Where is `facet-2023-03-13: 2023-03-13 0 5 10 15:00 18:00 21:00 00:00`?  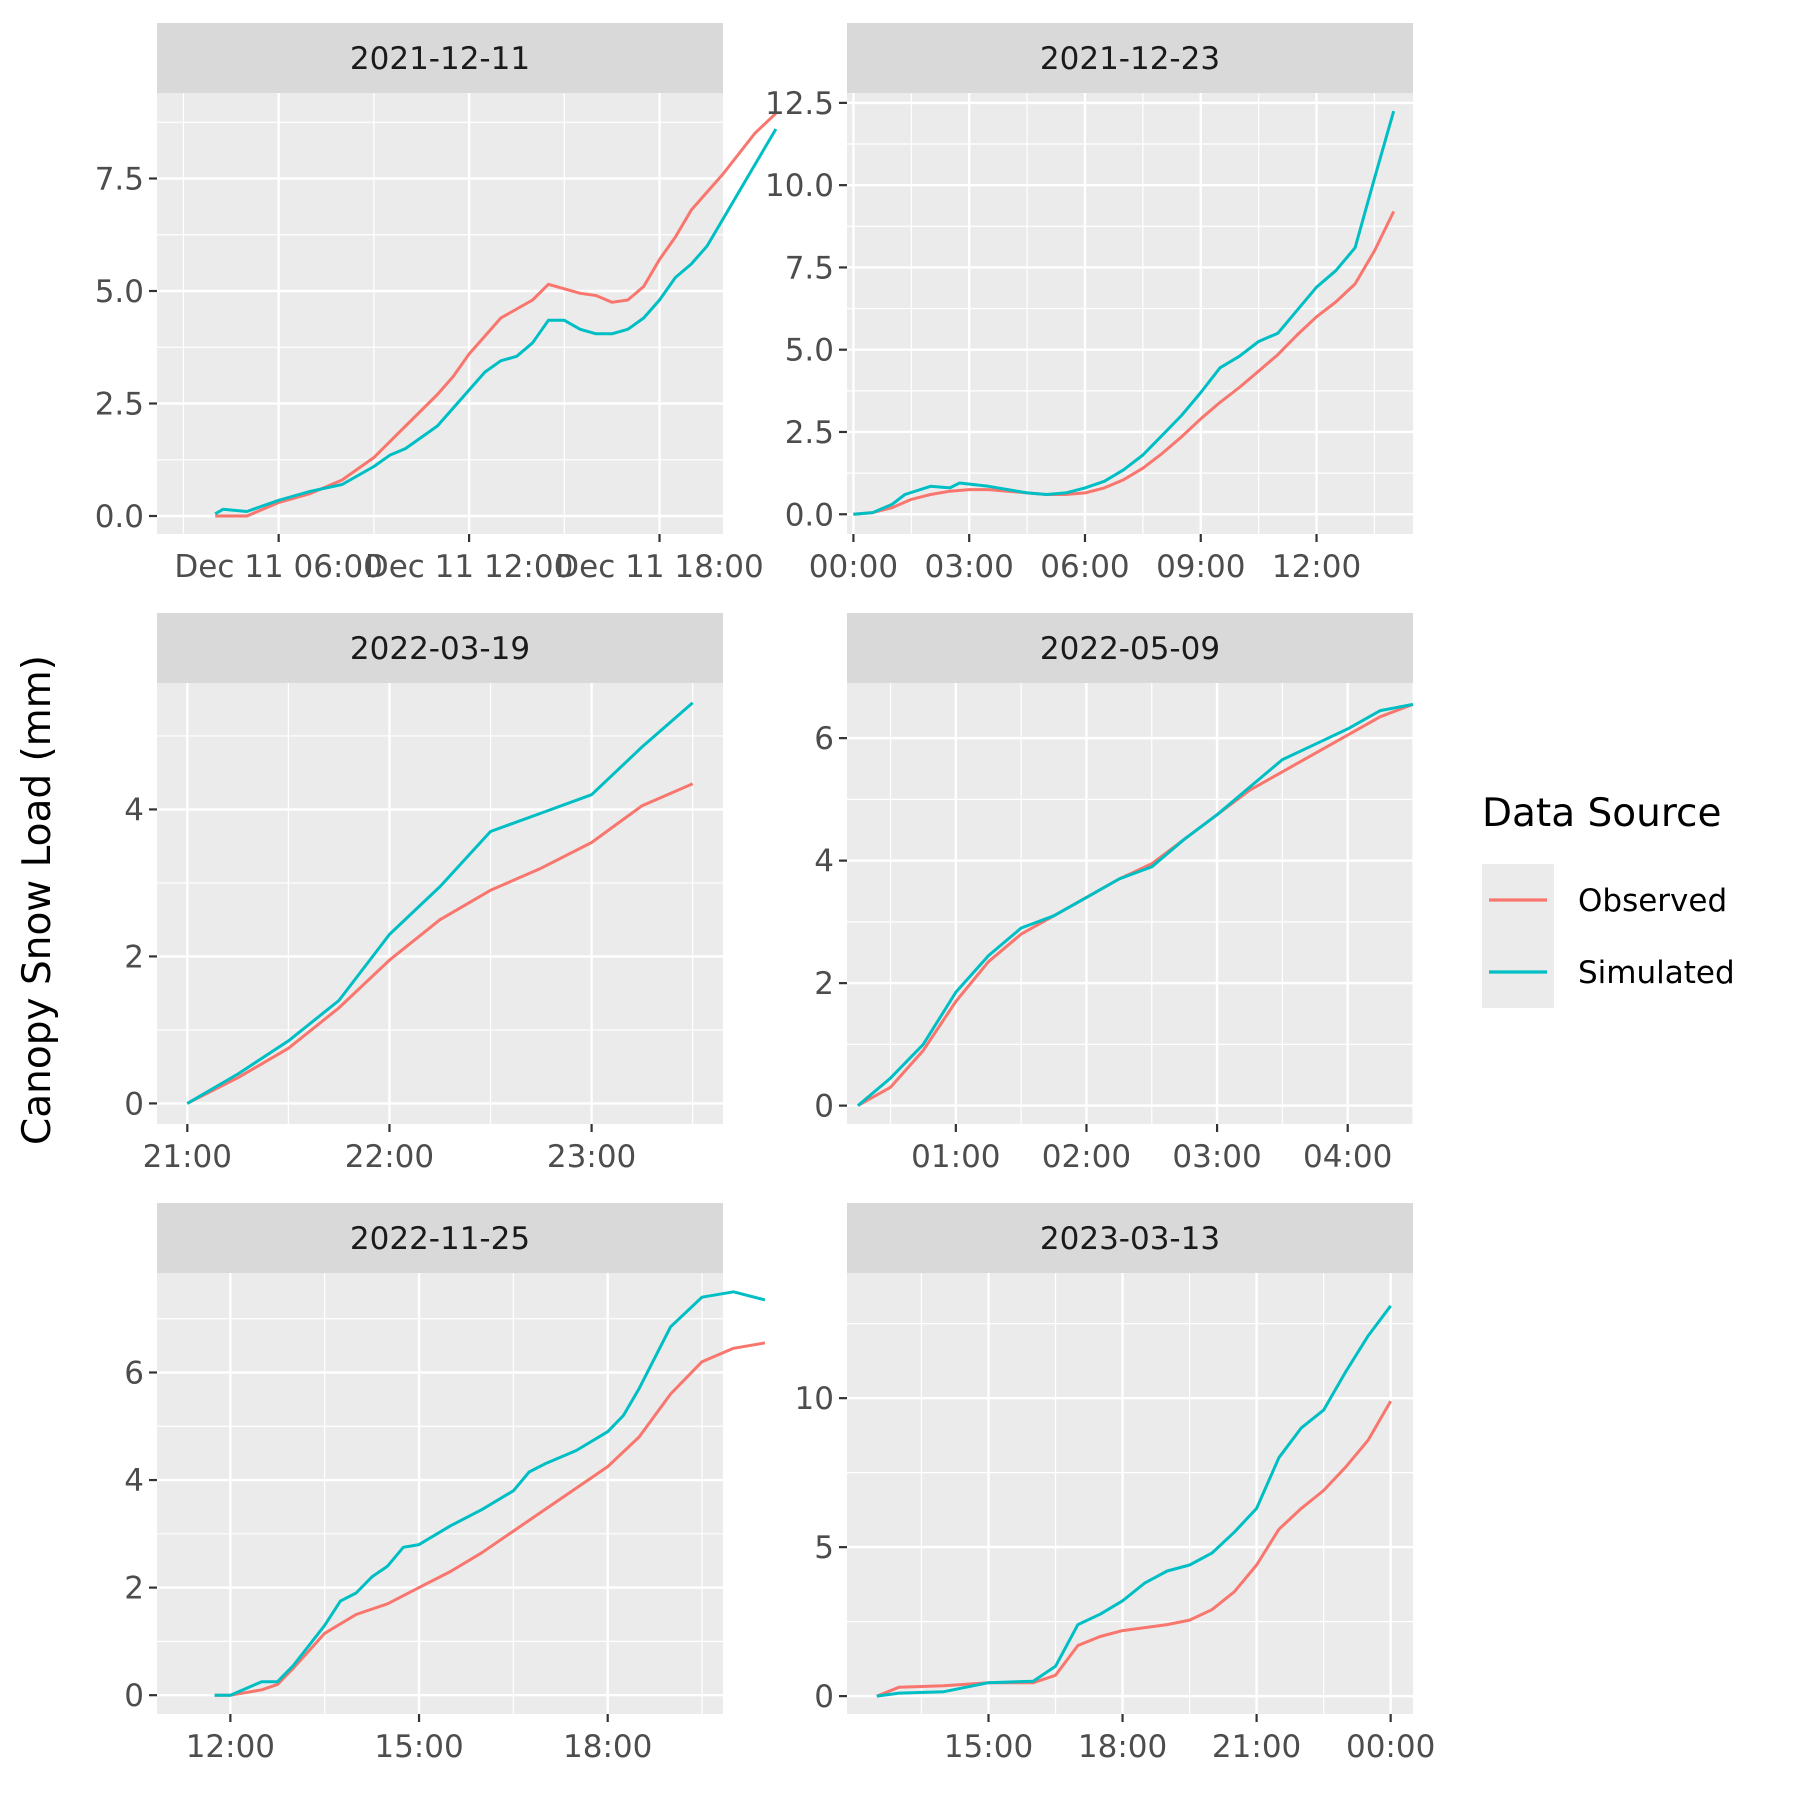
facet-2023-03-13: 2023-03-13 0 5 10 15:00 18:00 21:00 00:00 is located at coordinates (1115, 1484).